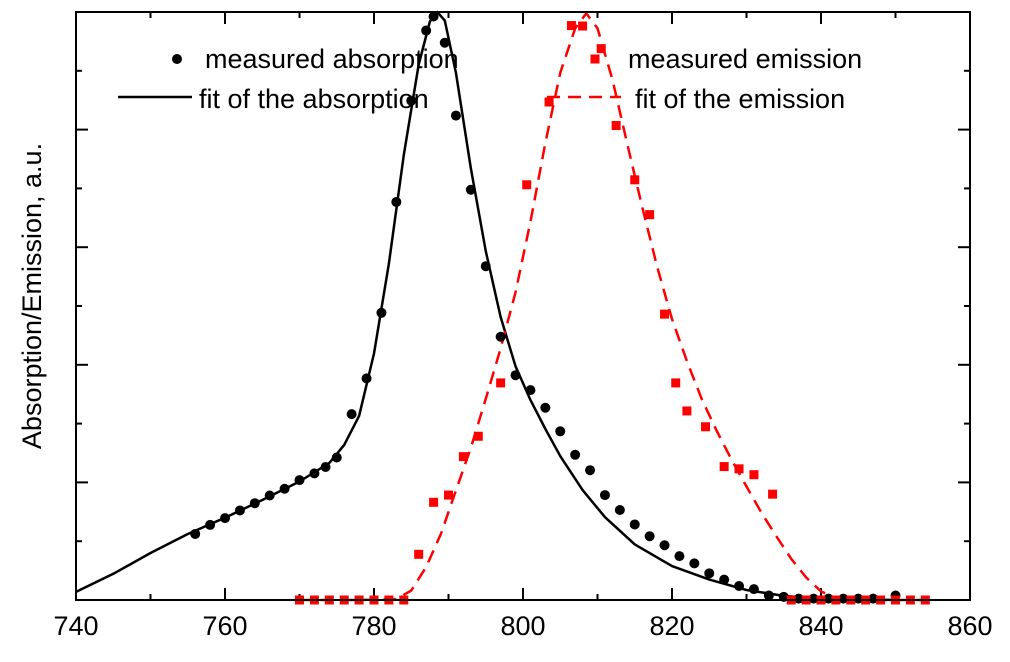 The image size is (1010, 662). What do you see at coordinates (595, 59) in the screenshot?
I see `legend-emission-marker` at bounding box center [595, 59].